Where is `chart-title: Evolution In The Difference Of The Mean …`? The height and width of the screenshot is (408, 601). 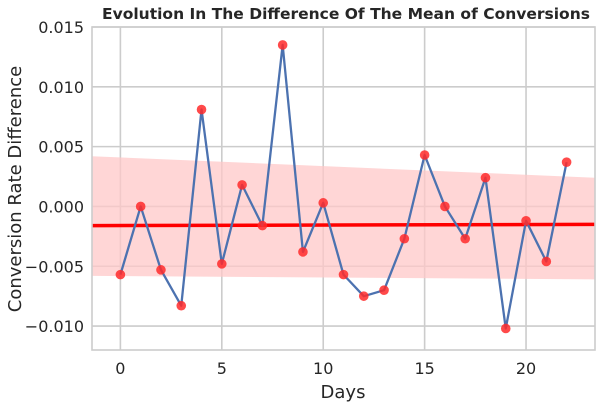 chart-title: Evolution In The Difference Of The Mean … is located at coordinates (346, 14).